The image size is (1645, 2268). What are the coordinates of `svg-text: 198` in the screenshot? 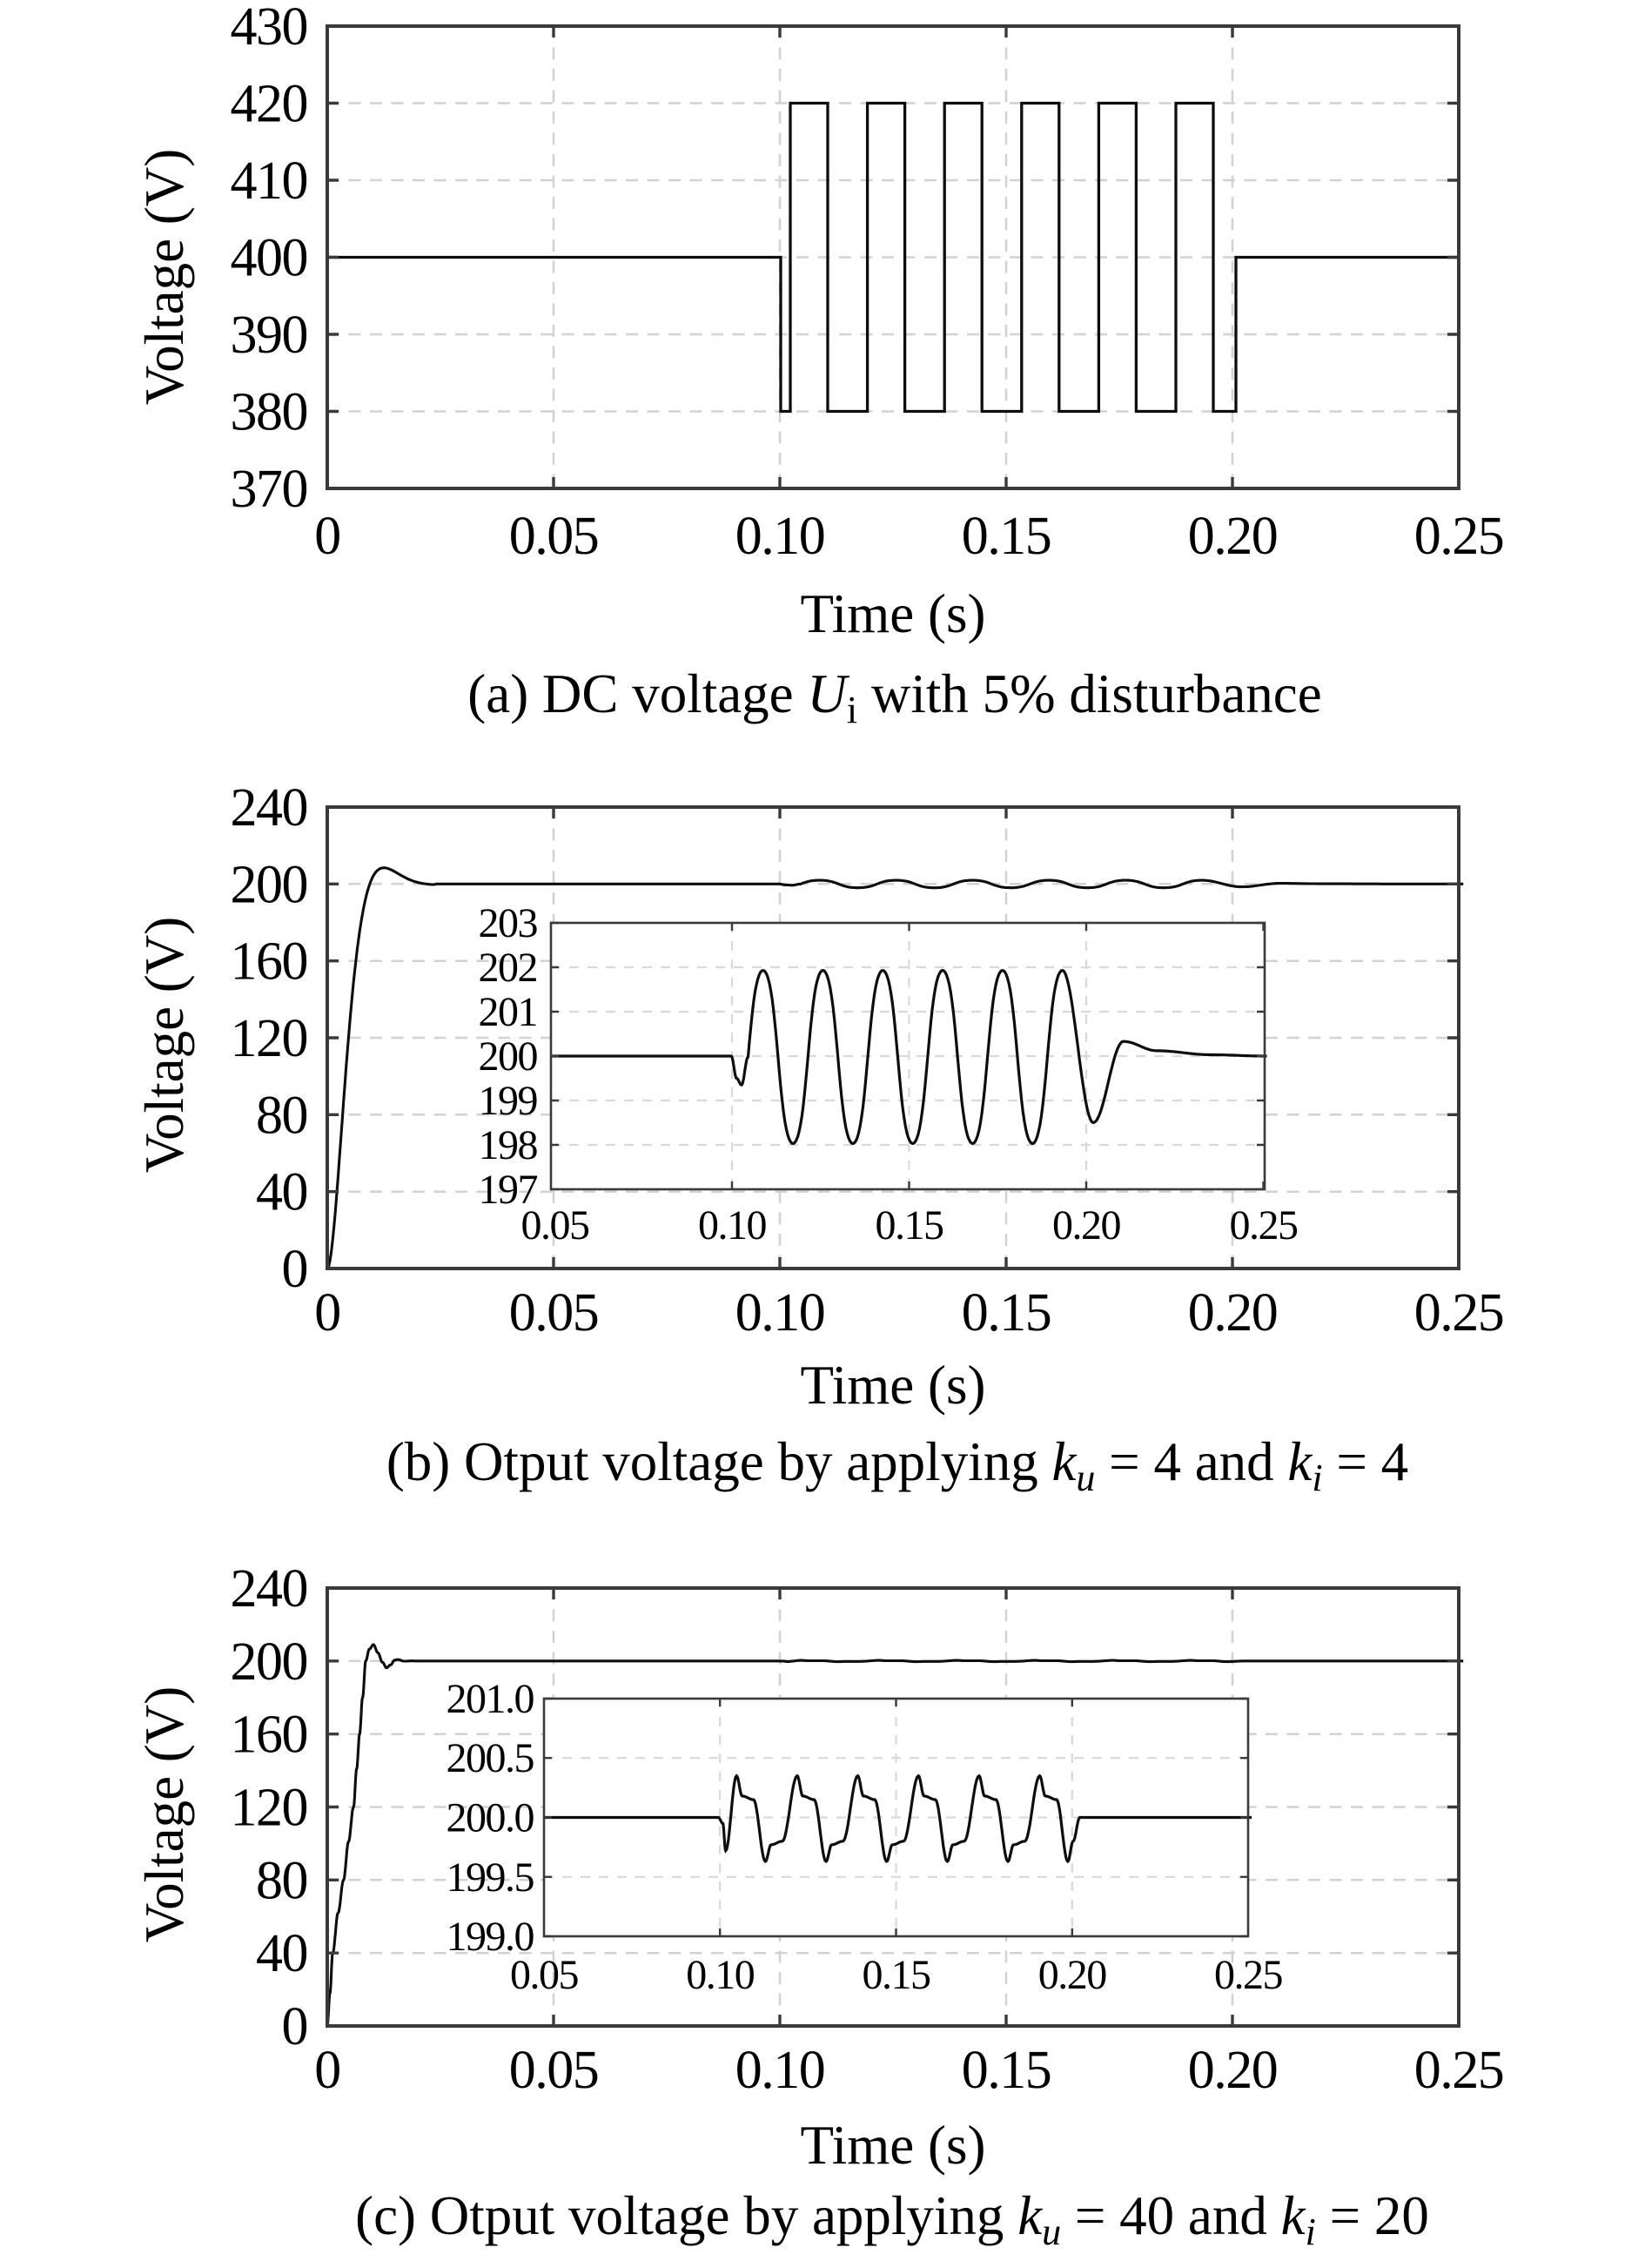 It's located at (509, 1145).